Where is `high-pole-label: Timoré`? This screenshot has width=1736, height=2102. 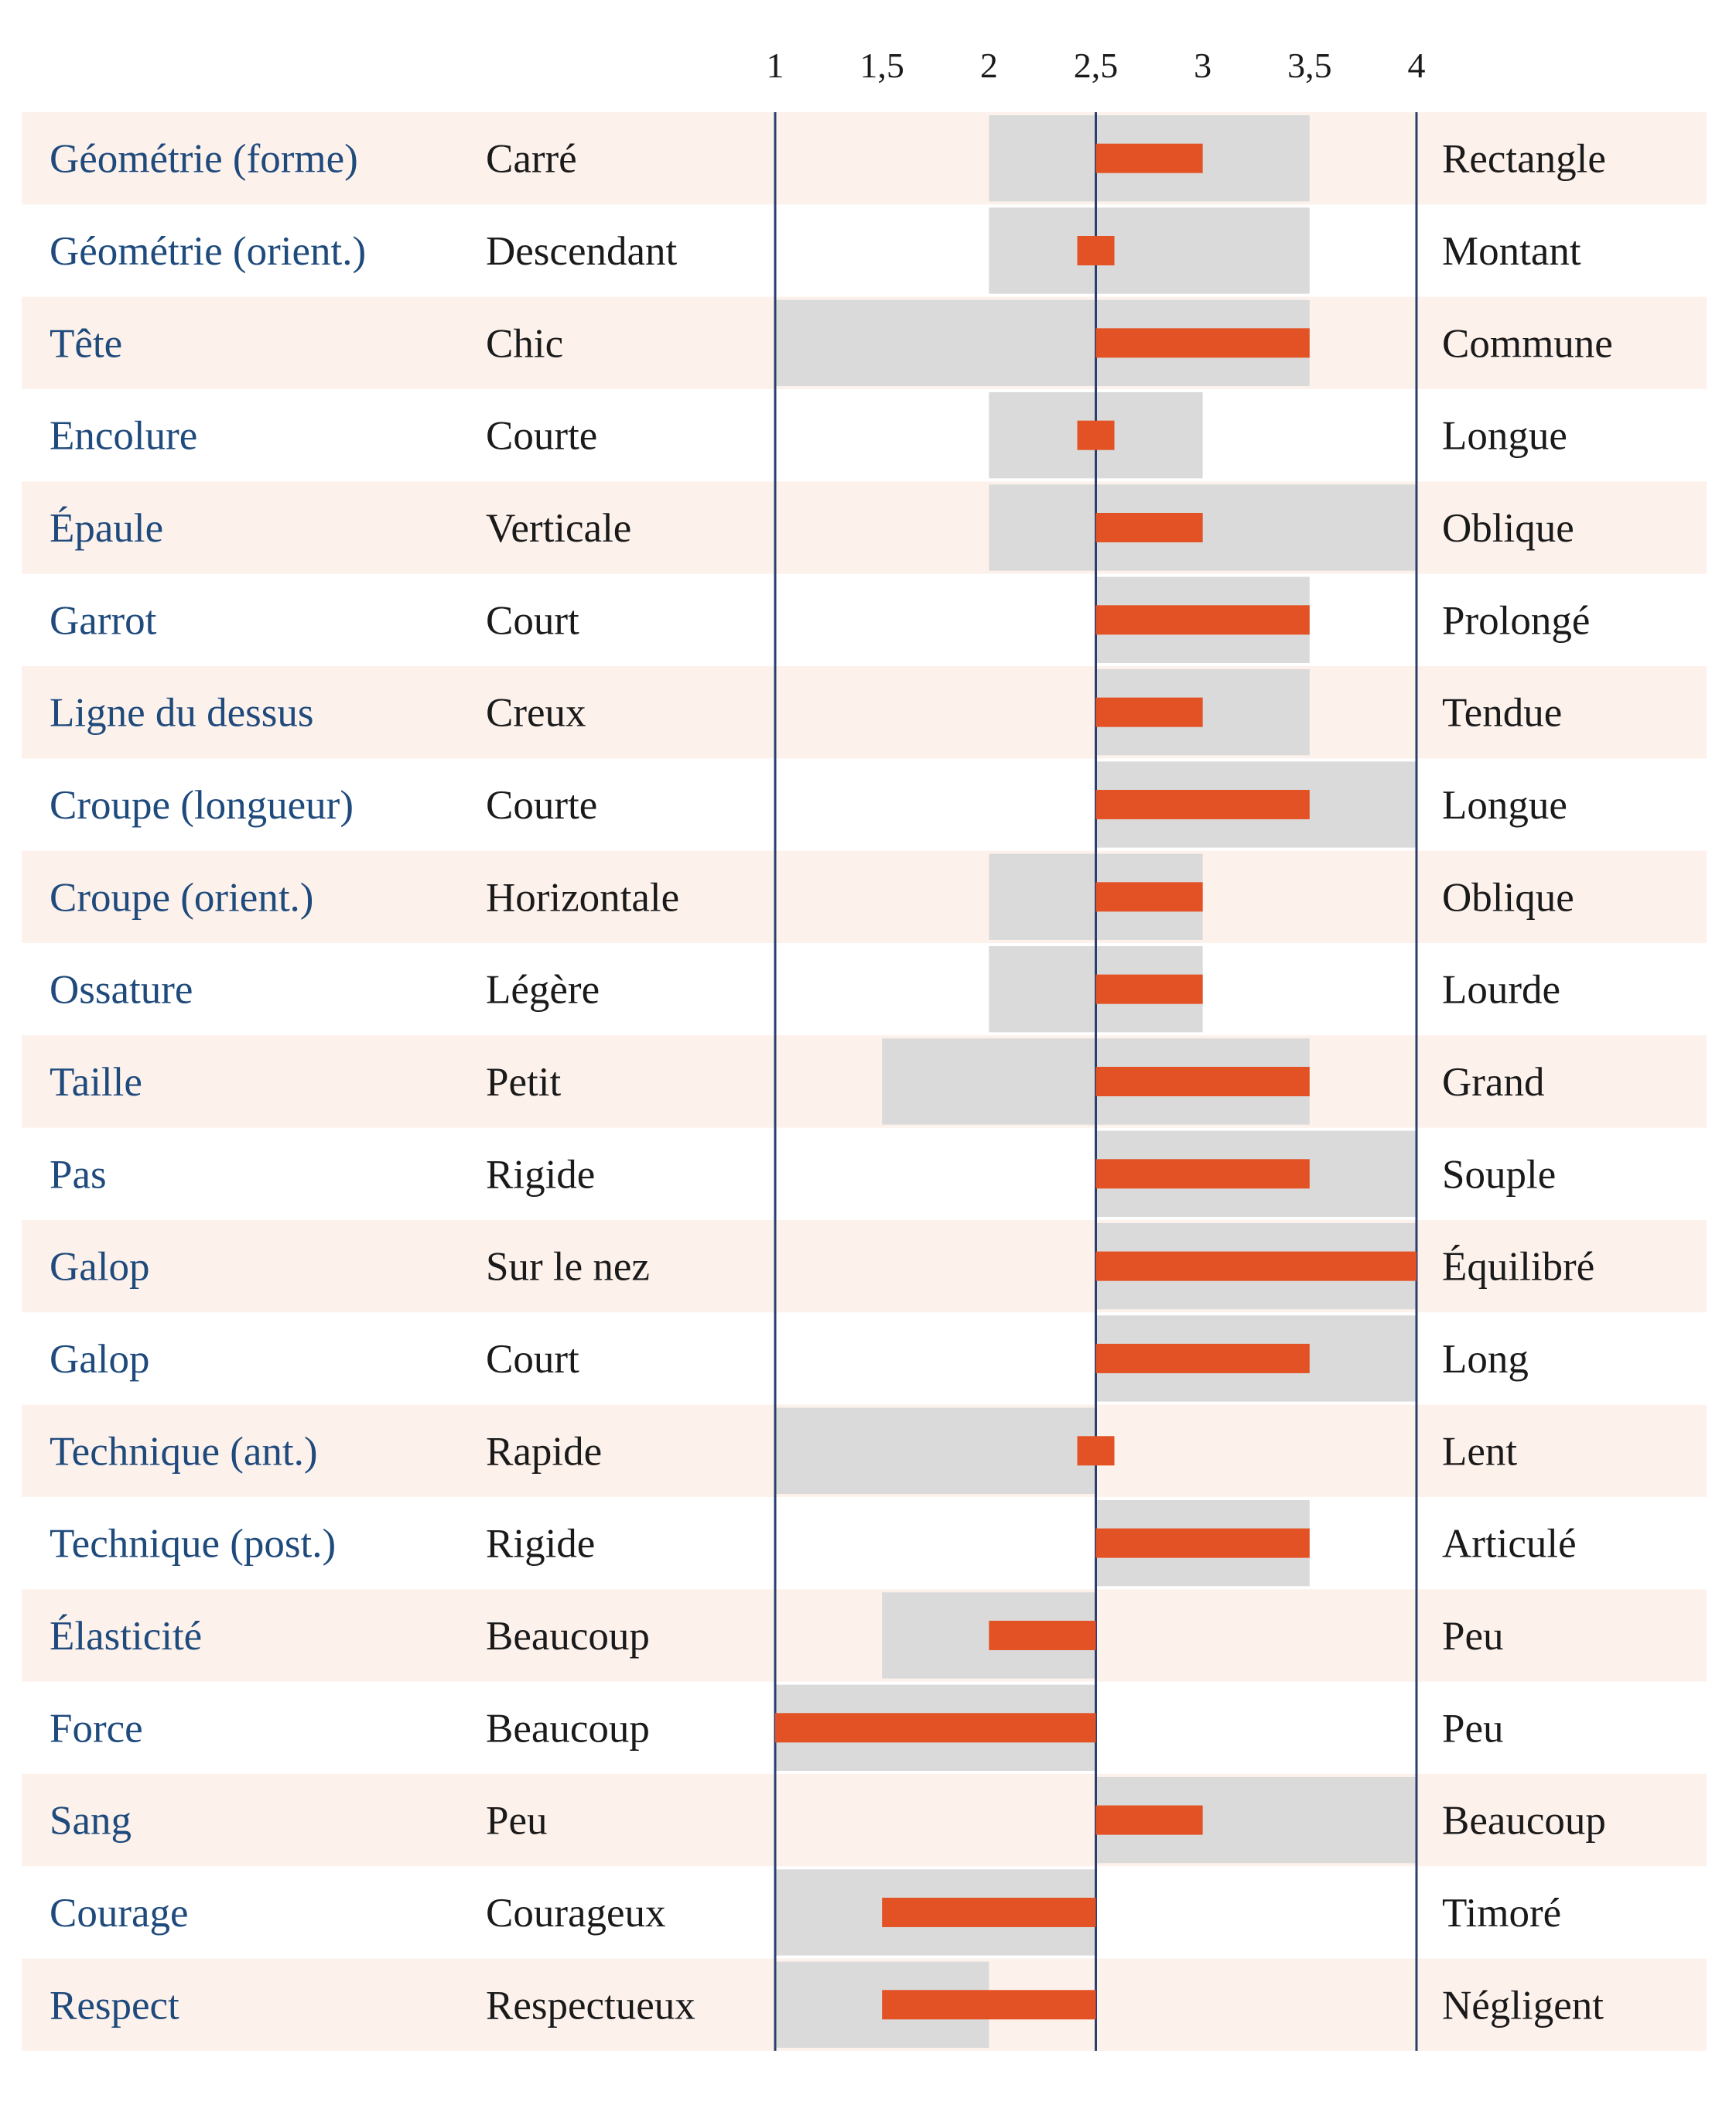
high-pole-label: Timoré is located at coordinates (1501, 1913).